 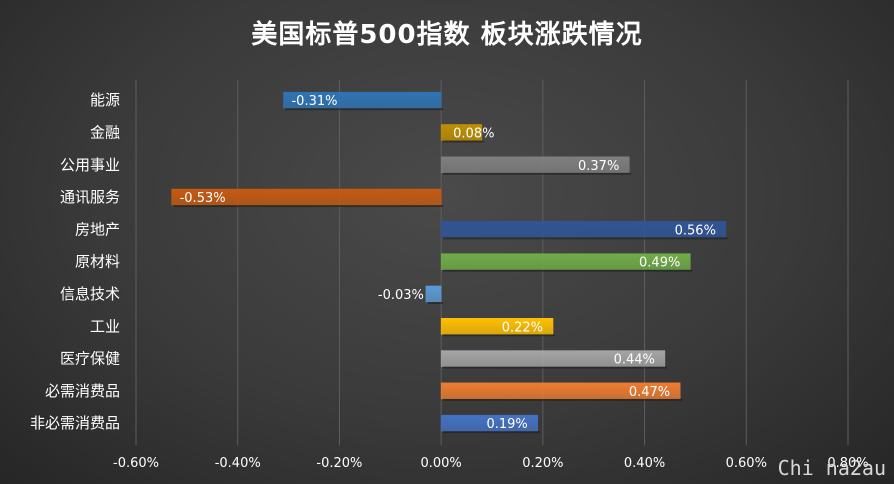 I want to click on category-label: 非必需消费品, so click(x=75, y=423).